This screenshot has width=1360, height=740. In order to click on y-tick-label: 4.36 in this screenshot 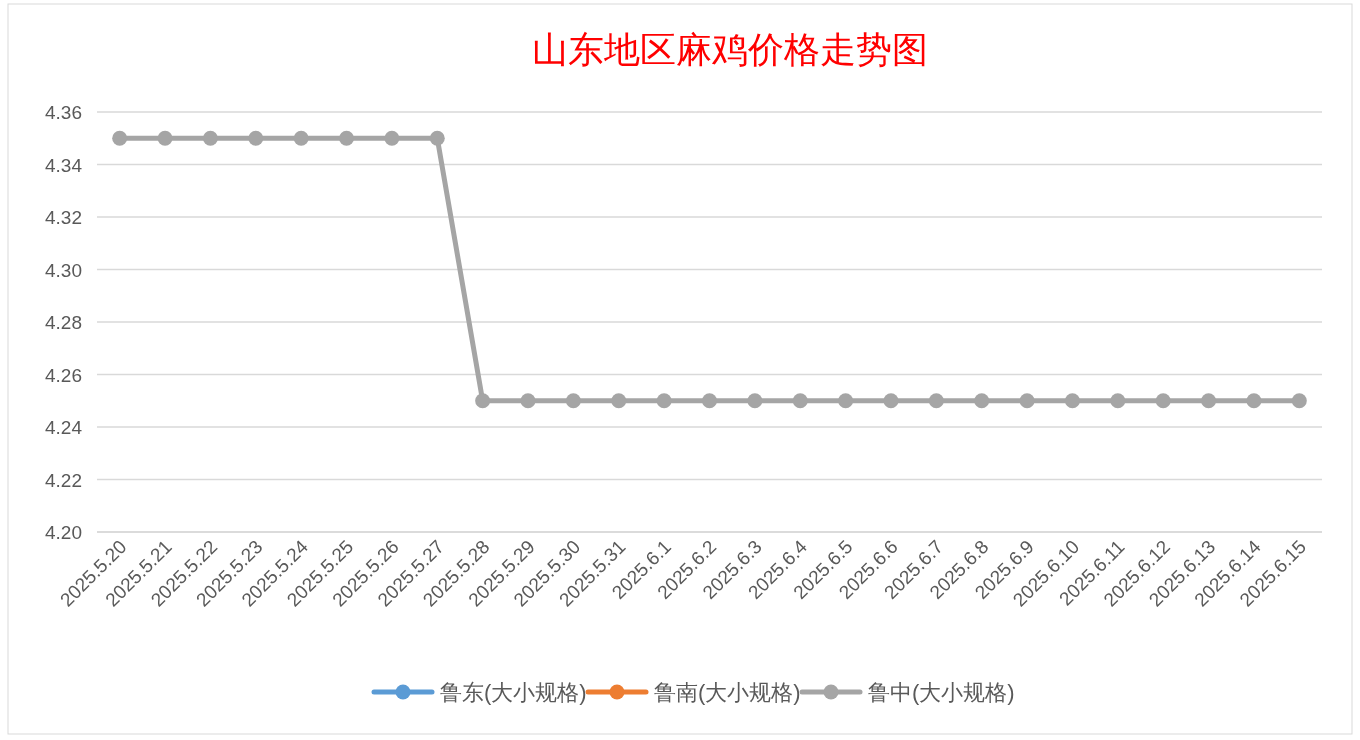, I will do `click(63, 112)`.